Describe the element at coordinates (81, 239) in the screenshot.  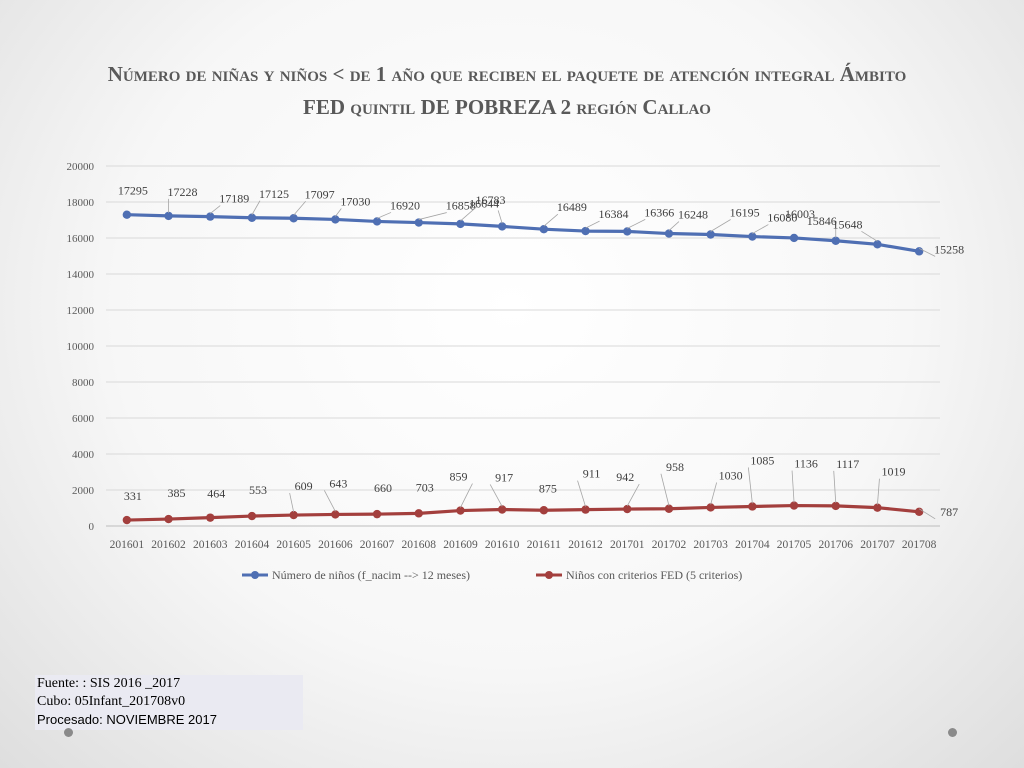
I see `y-tick-label: 16000` at that location.